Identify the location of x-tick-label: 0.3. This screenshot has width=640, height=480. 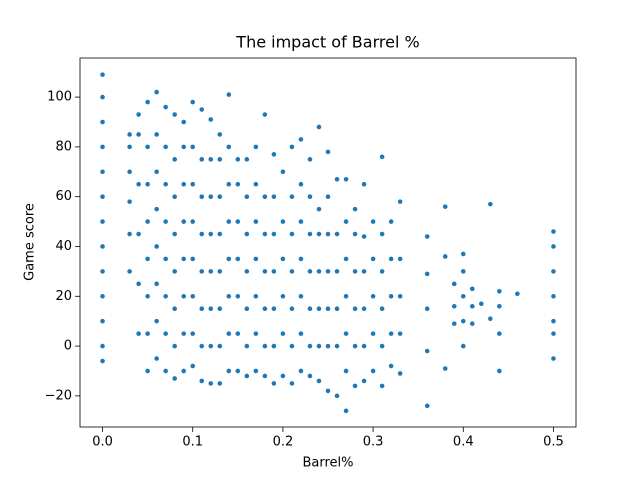
(373, 442).